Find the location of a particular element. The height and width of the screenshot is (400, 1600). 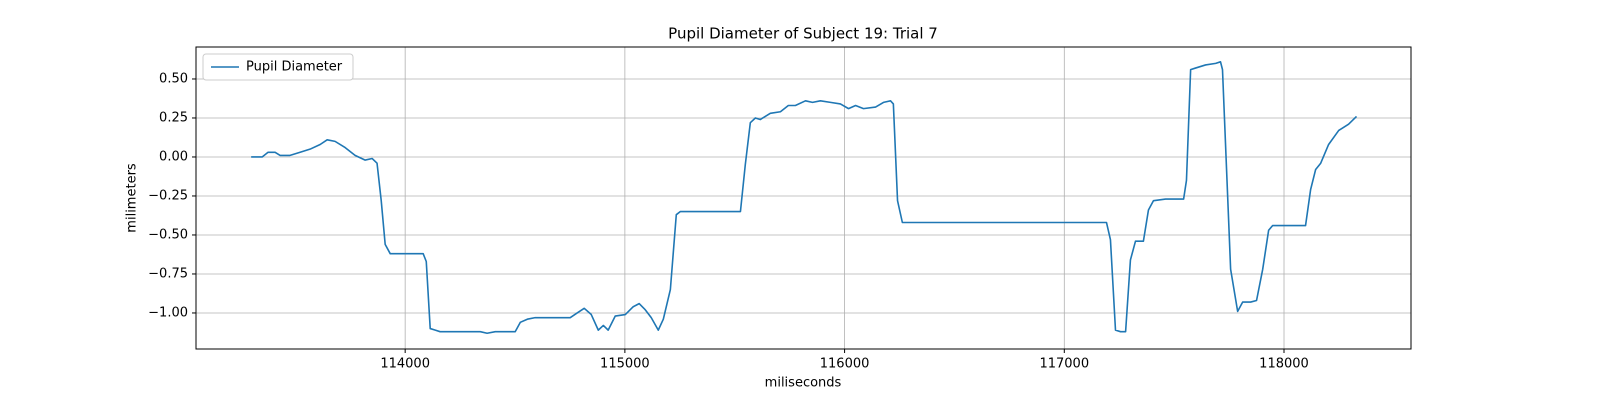

x-tick-label: 116000 is located at coordinates (845, 364).